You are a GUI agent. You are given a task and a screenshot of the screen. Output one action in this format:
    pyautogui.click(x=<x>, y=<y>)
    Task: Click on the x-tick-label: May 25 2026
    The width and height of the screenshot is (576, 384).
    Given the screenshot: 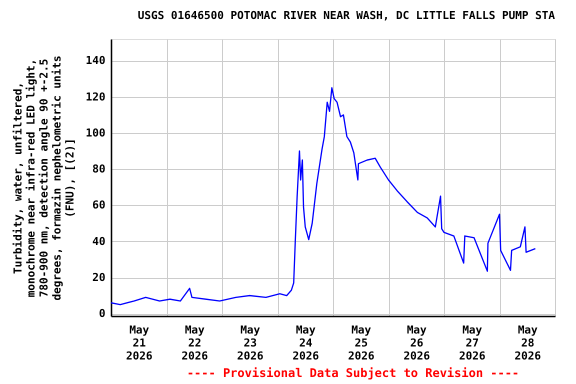 What is the action you would take?
    pyautogui.click(x=361, y=343)
    